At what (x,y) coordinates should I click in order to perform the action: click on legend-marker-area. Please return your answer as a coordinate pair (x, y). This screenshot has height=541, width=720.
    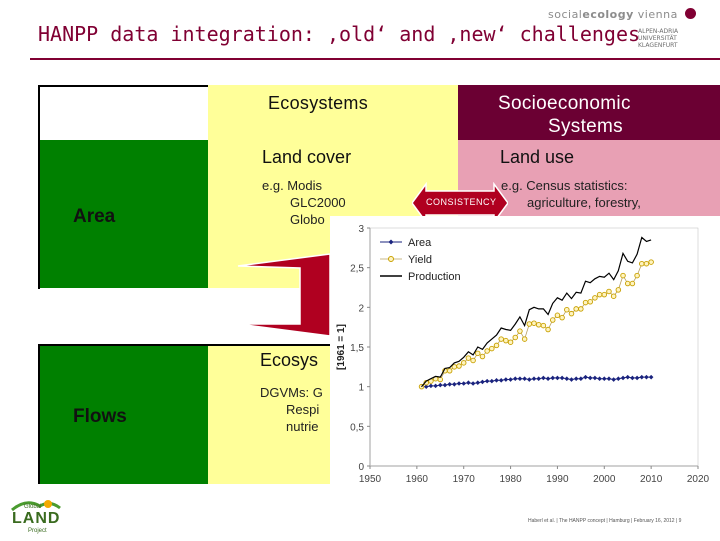
    Looking at the image, I should click on (391, 242).